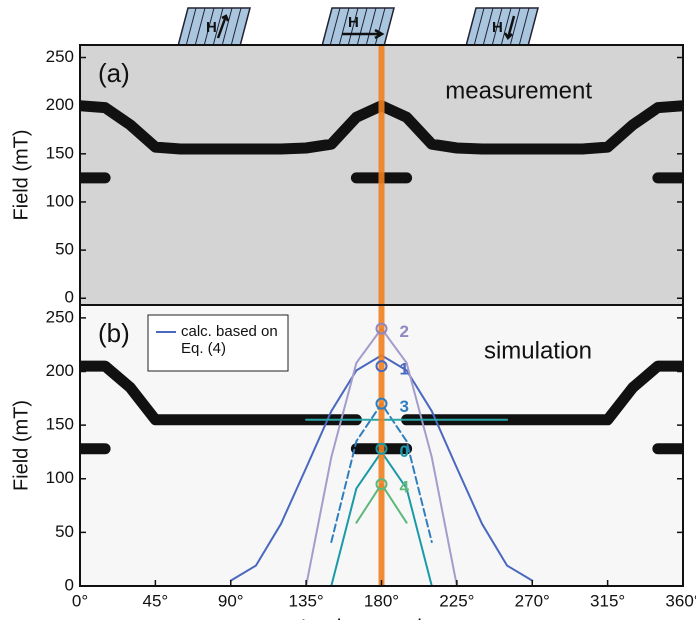  I want to click on panel-label: (b), so click(114, 333).